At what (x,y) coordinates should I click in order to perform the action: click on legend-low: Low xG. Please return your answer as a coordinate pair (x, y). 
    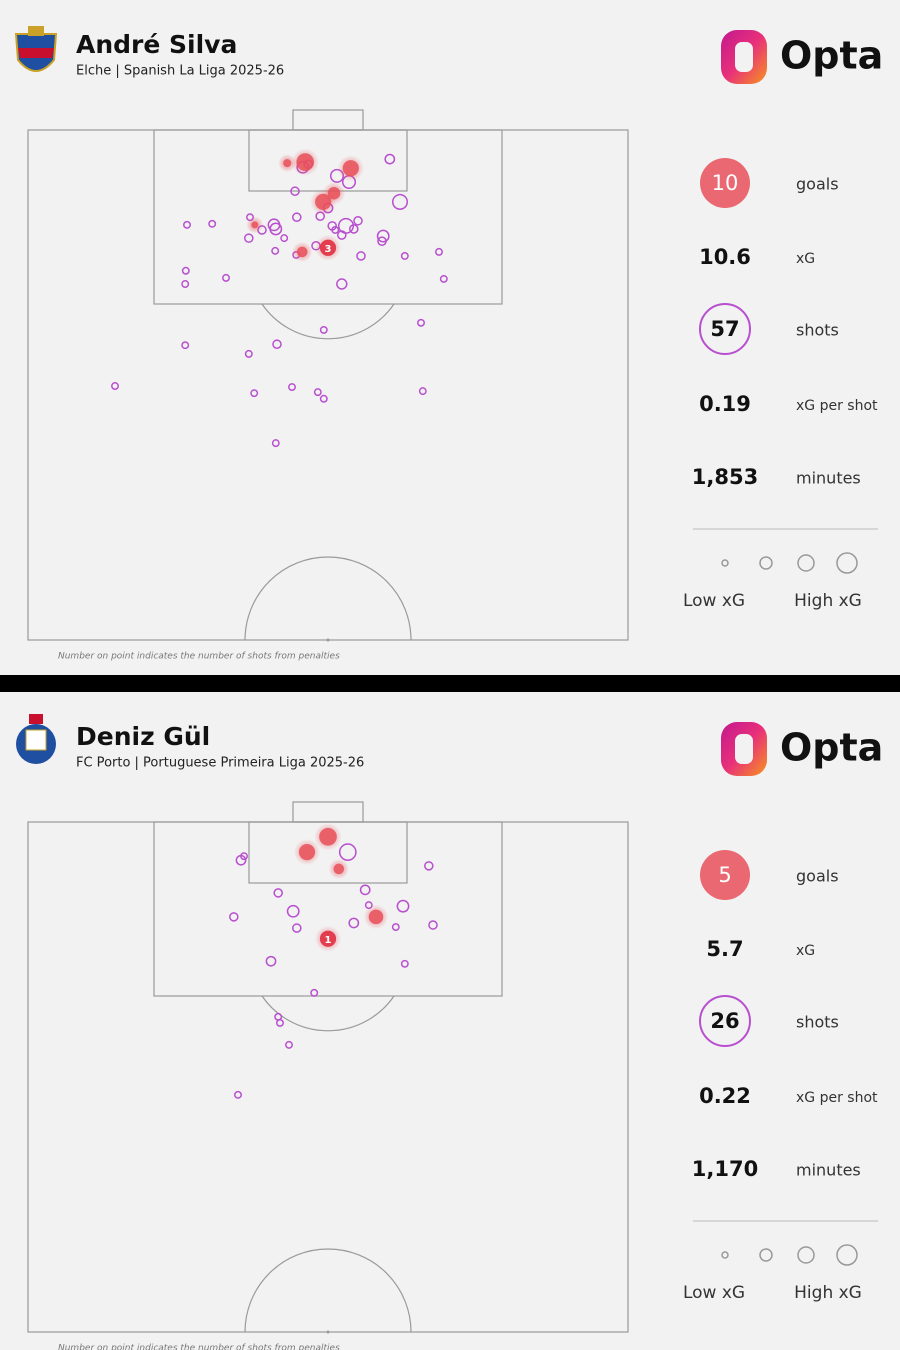
    Looking at the image, I should click on (714, 601).